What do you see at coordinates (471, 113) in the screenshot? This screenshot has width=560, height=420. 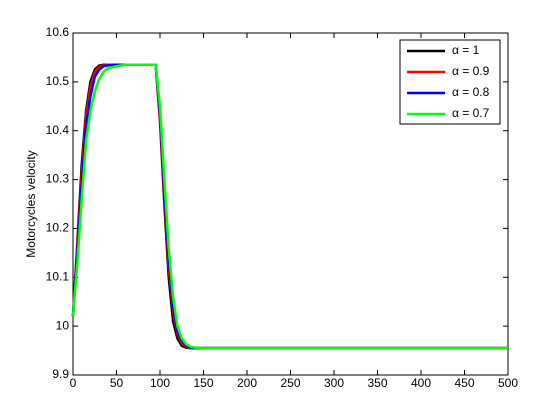 I see `legend-label: α = 0.7` at bounding box center [471, 113].